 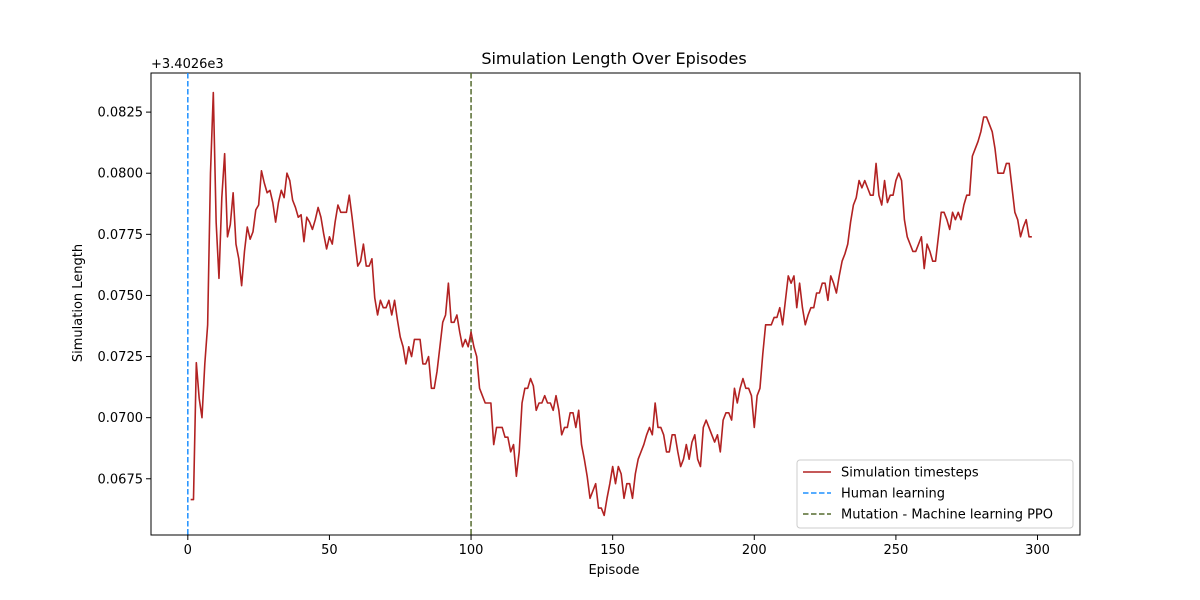 What do you see at coordinates (613, 570) in the screenshot?
I see `x-axis-label: Episode` at bounding box center [613, 570].